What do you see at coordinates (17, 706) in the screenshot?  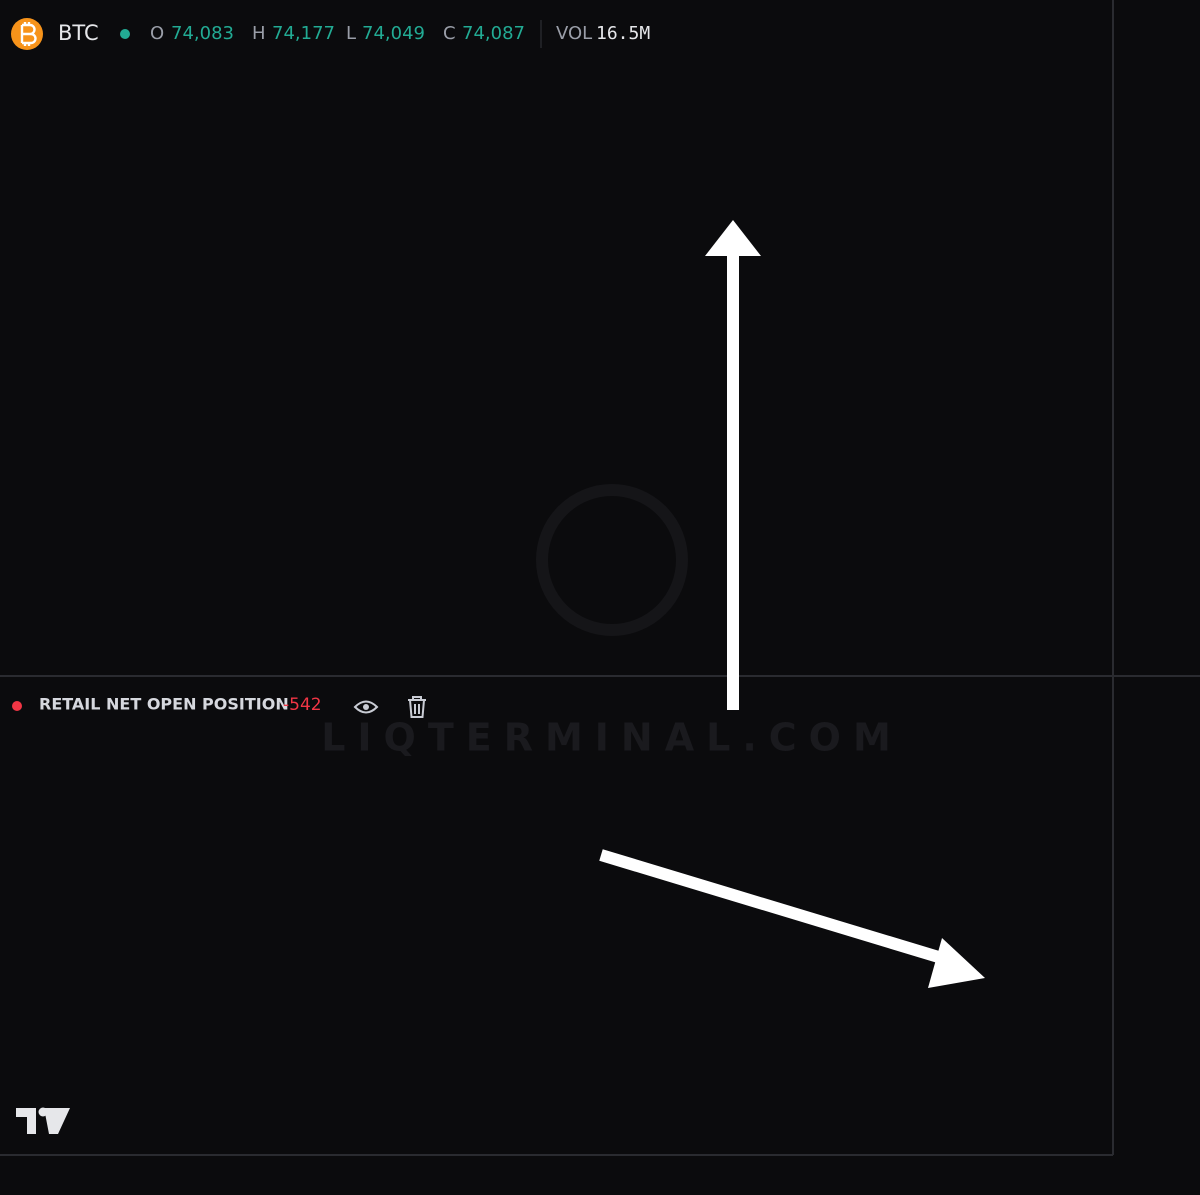 I see `indicator-dot` at bounding box center [17, 706].